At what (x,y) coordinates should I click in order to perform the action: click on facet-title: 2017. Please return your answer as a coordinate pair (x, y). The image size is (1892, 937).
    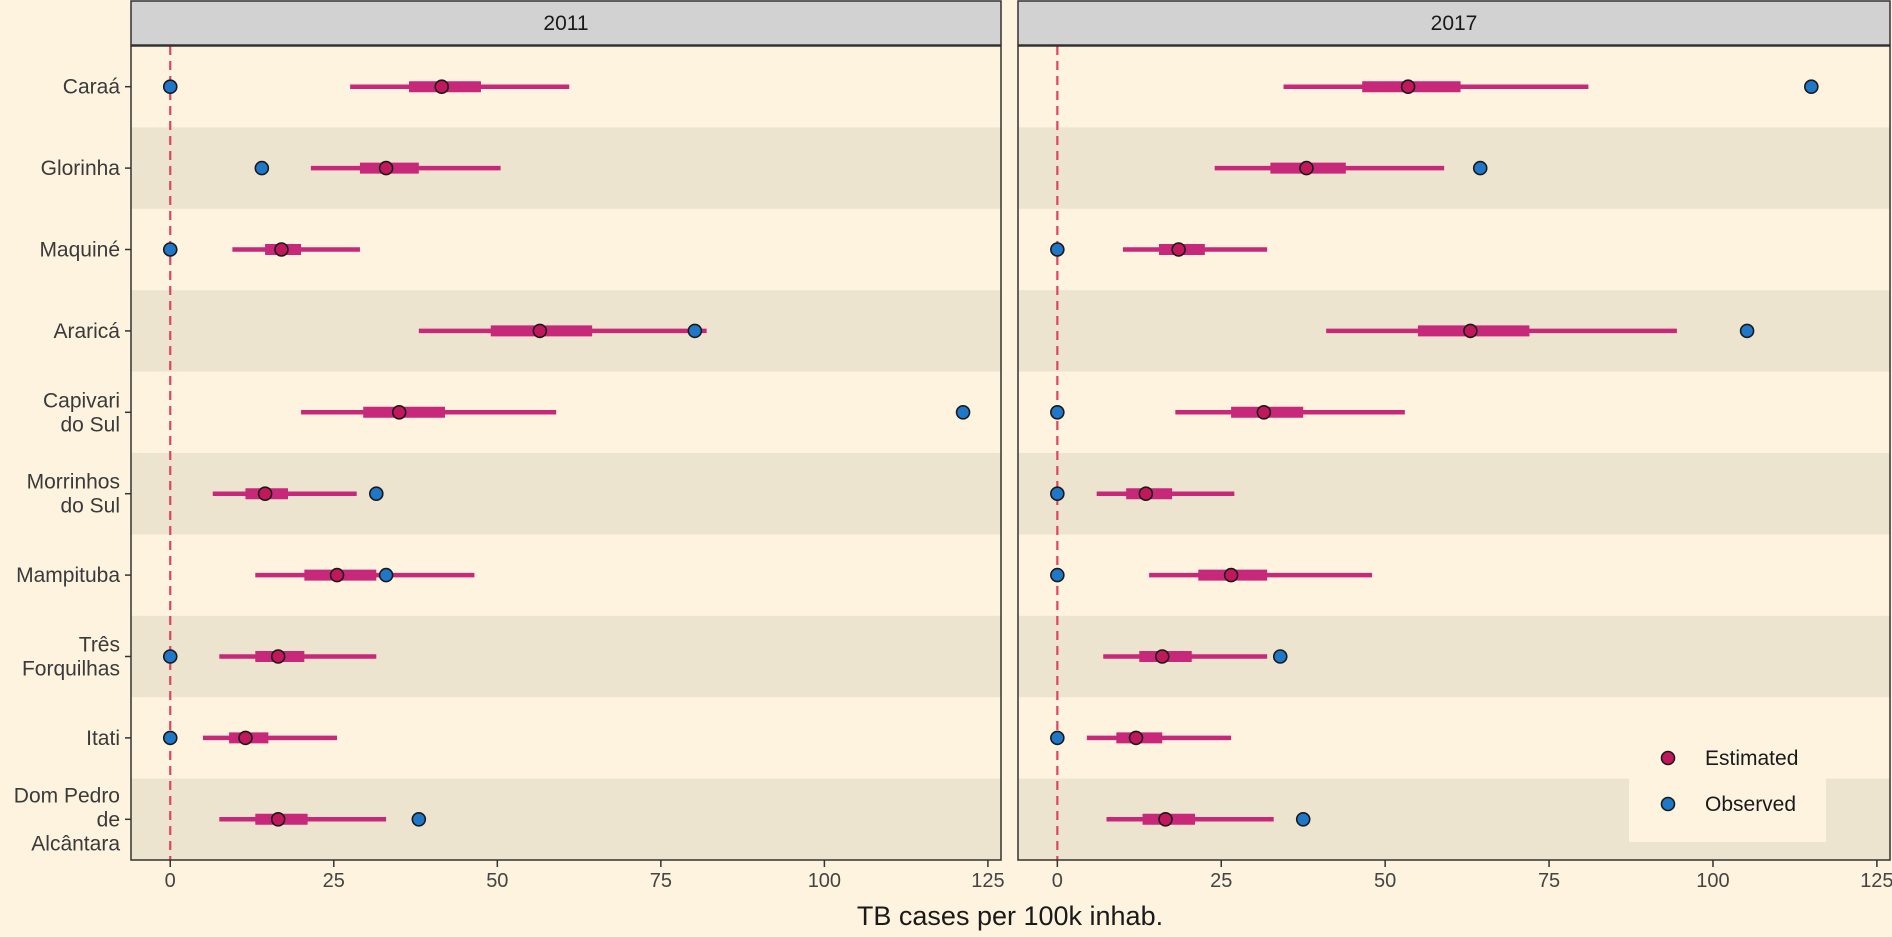
    Looking at the image, I should click on (1454, 23).